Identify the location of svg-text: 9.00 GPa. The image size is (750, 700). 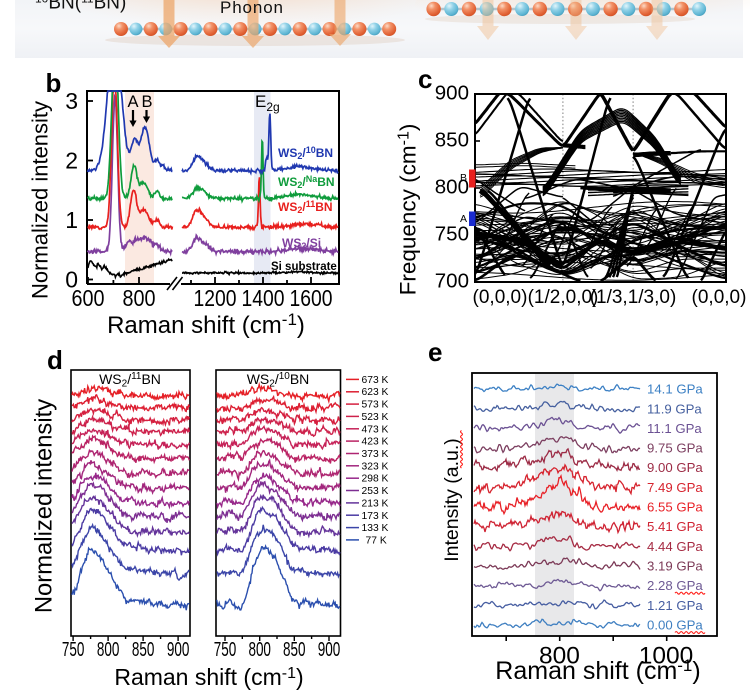
(675, 467).